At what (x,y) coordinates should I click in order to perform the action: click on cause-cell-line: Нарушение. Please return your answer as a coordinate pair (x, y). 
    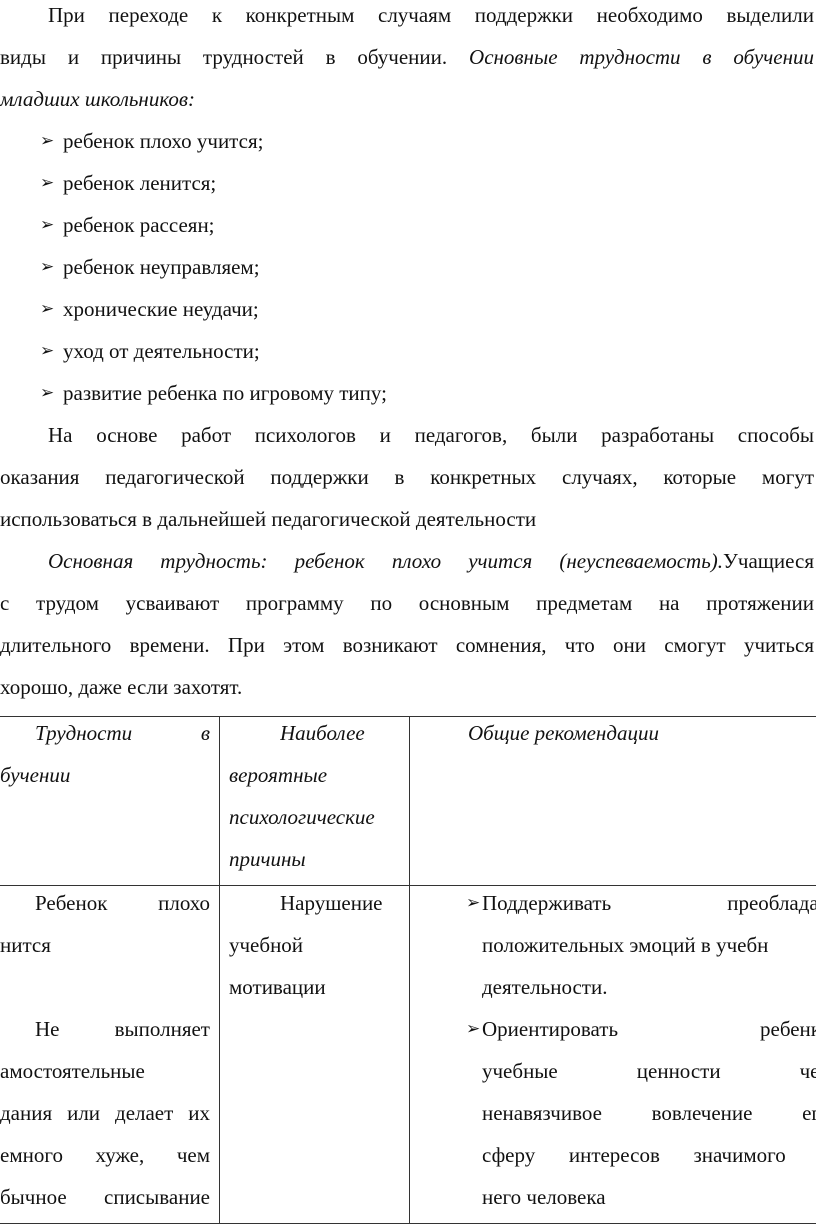
    Looking at the image, I should click on (331, 903).